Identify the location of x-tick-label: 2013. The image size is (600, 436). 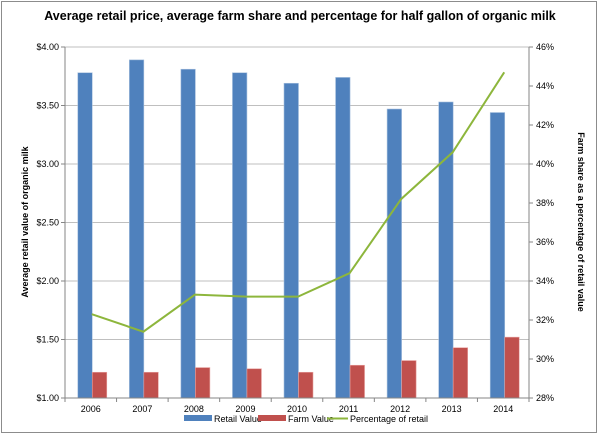
(452, 409).